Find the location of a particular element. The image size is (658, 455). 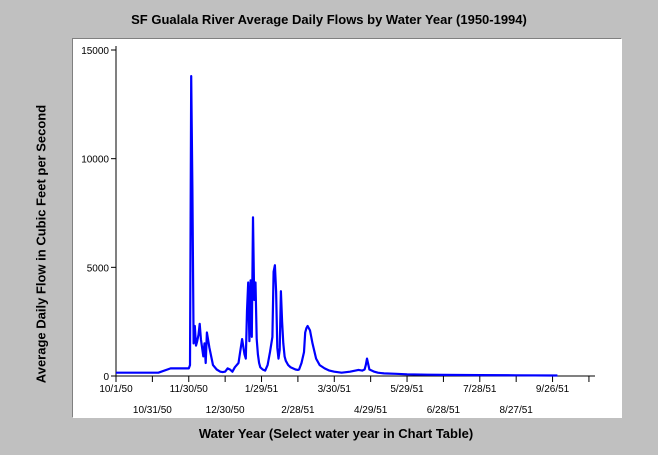

x-tick-label: 4/29/51 is located at coordinates (371, 410).